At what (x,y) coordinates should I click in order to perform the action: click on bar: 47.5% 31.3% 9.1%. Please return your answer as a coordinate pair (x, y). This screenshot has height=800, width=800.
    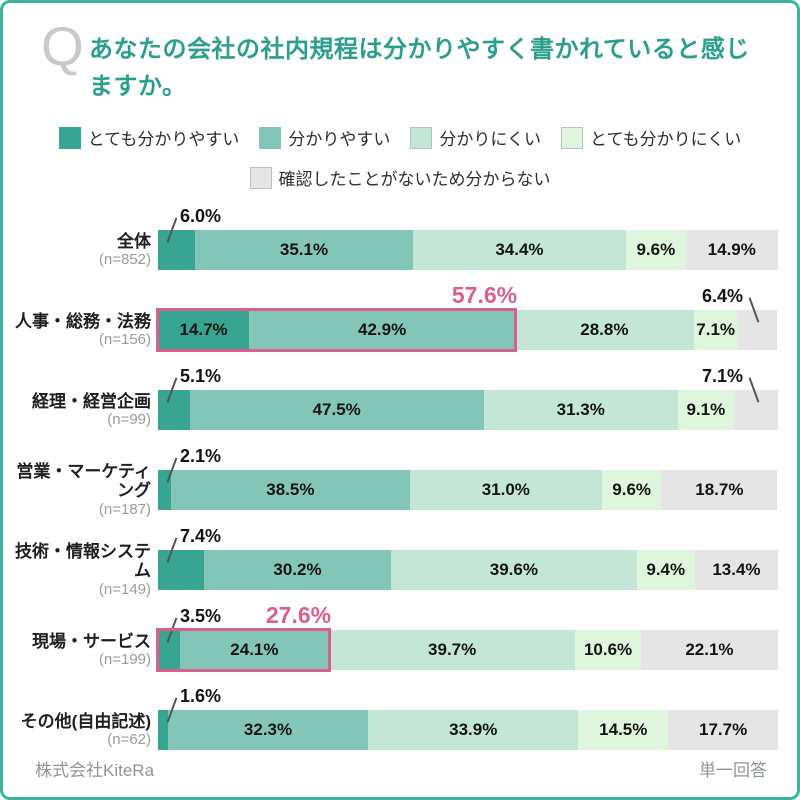
    Looking at the image, I should click on (468, 410).